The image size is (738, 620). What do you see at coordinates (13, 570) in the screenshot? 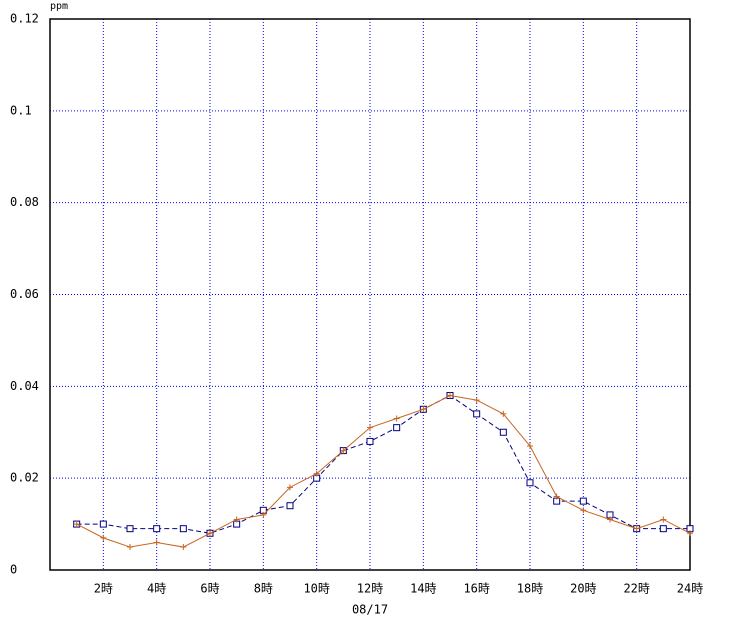
I see `y-tick-label: 0` at bounding box center [13, 570].